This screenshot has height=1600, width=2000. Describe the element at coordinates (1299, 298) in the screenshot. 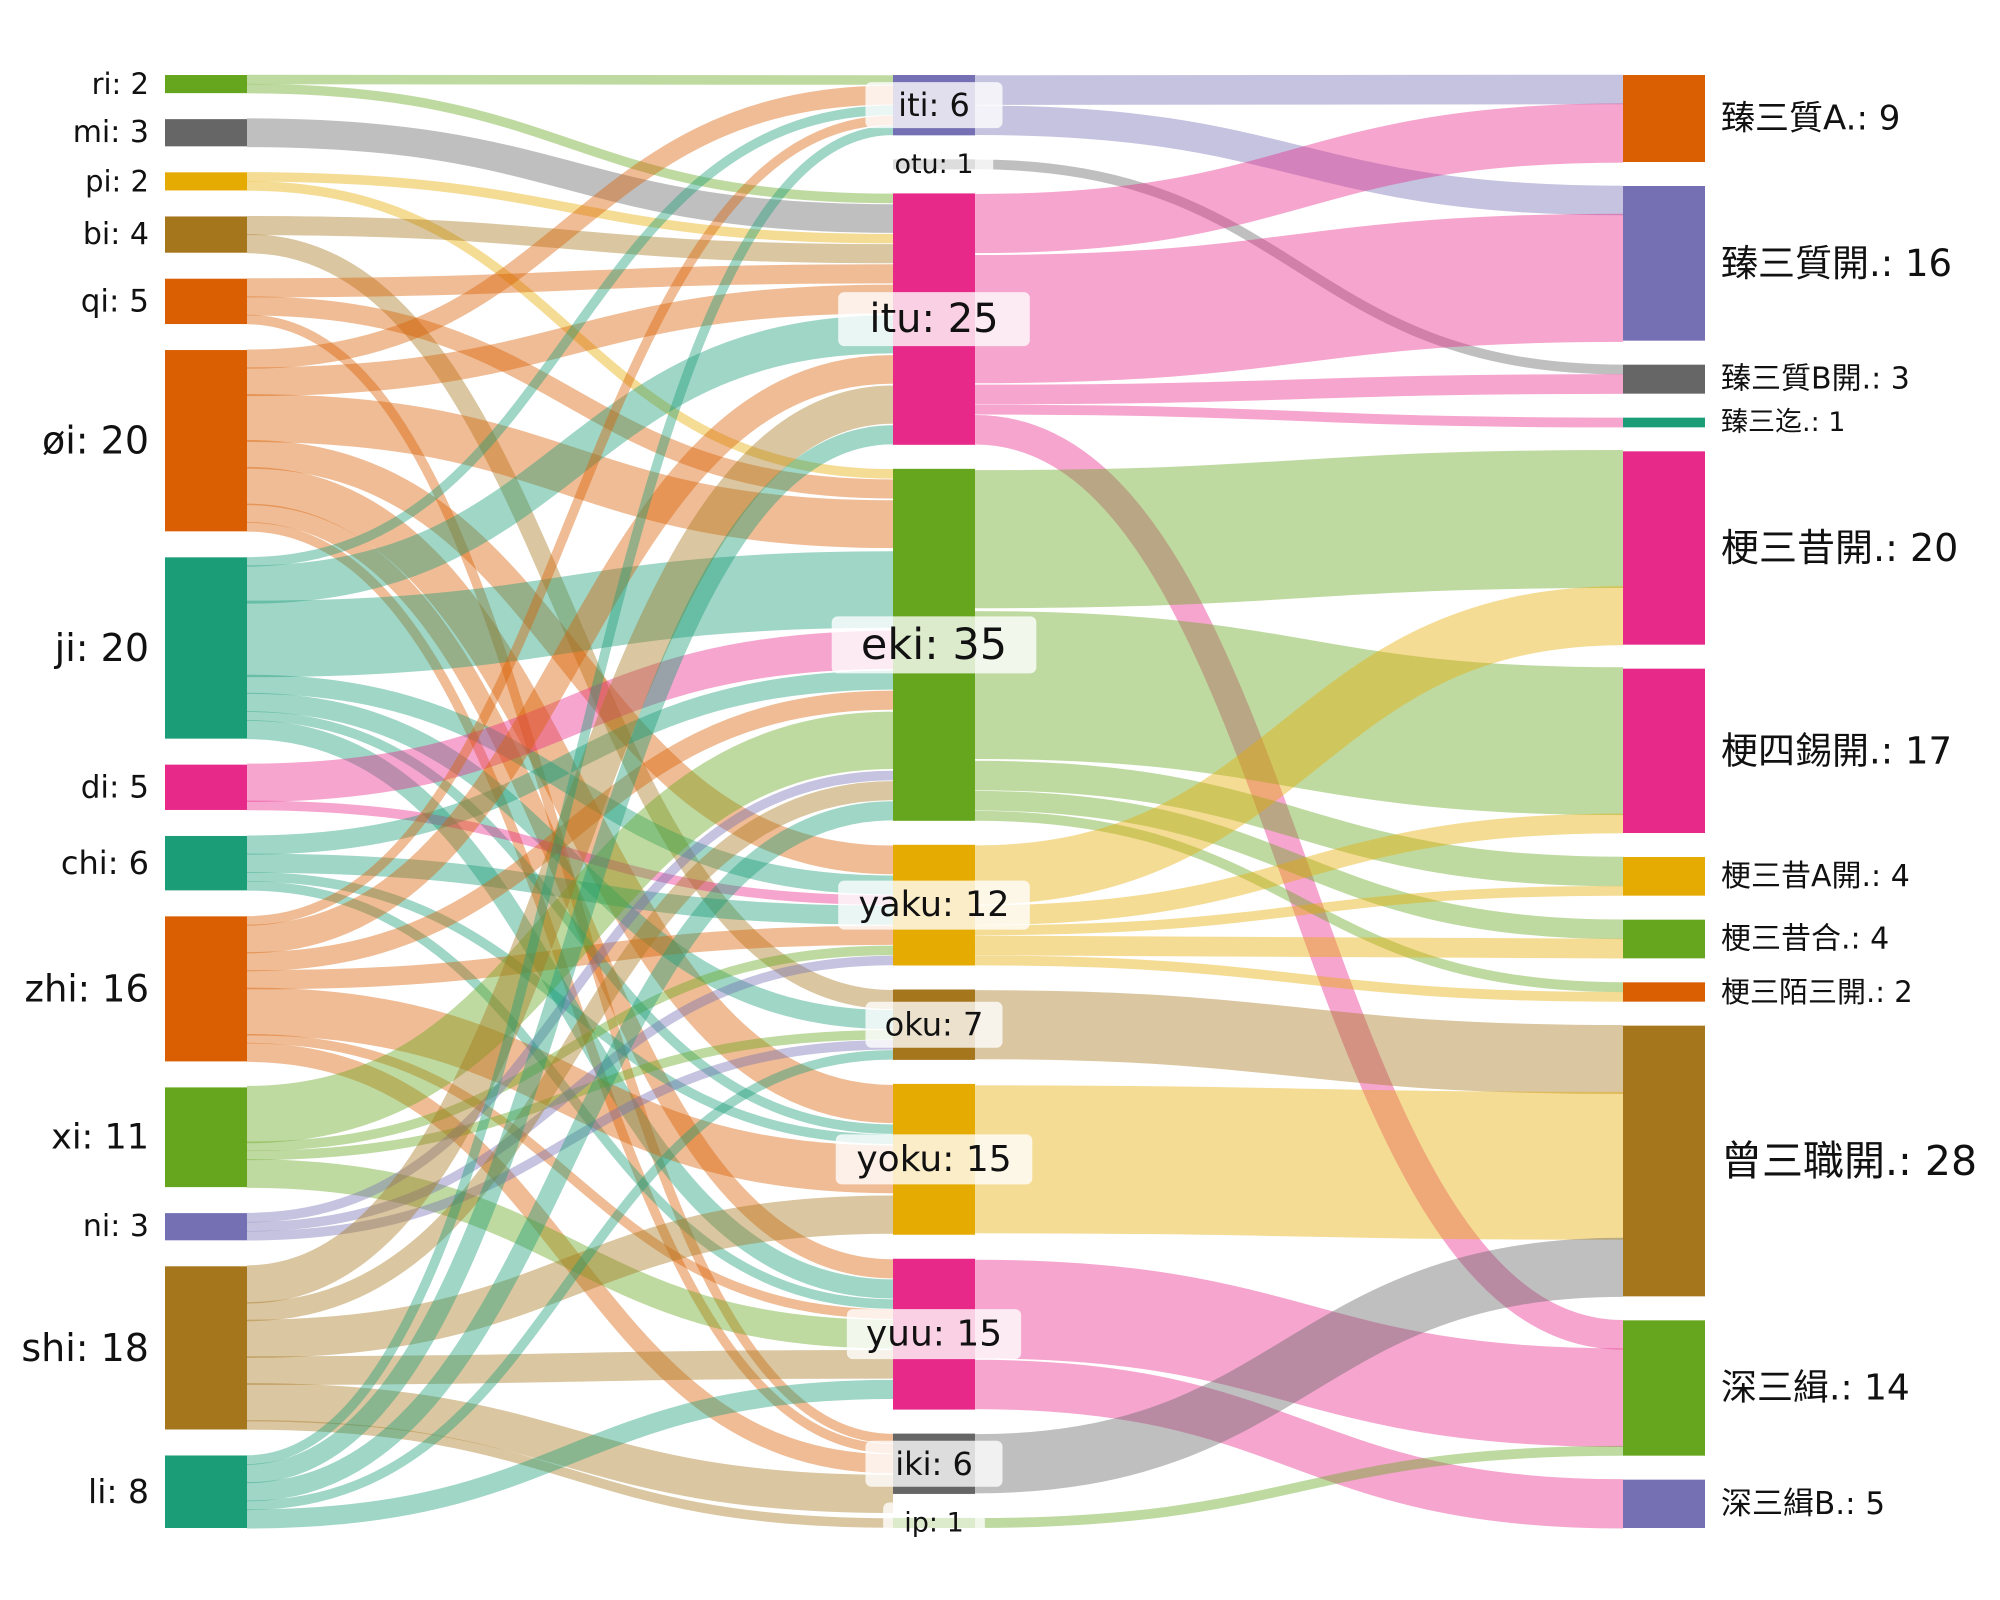

I see `sankey-link-itu-zK` at that location.